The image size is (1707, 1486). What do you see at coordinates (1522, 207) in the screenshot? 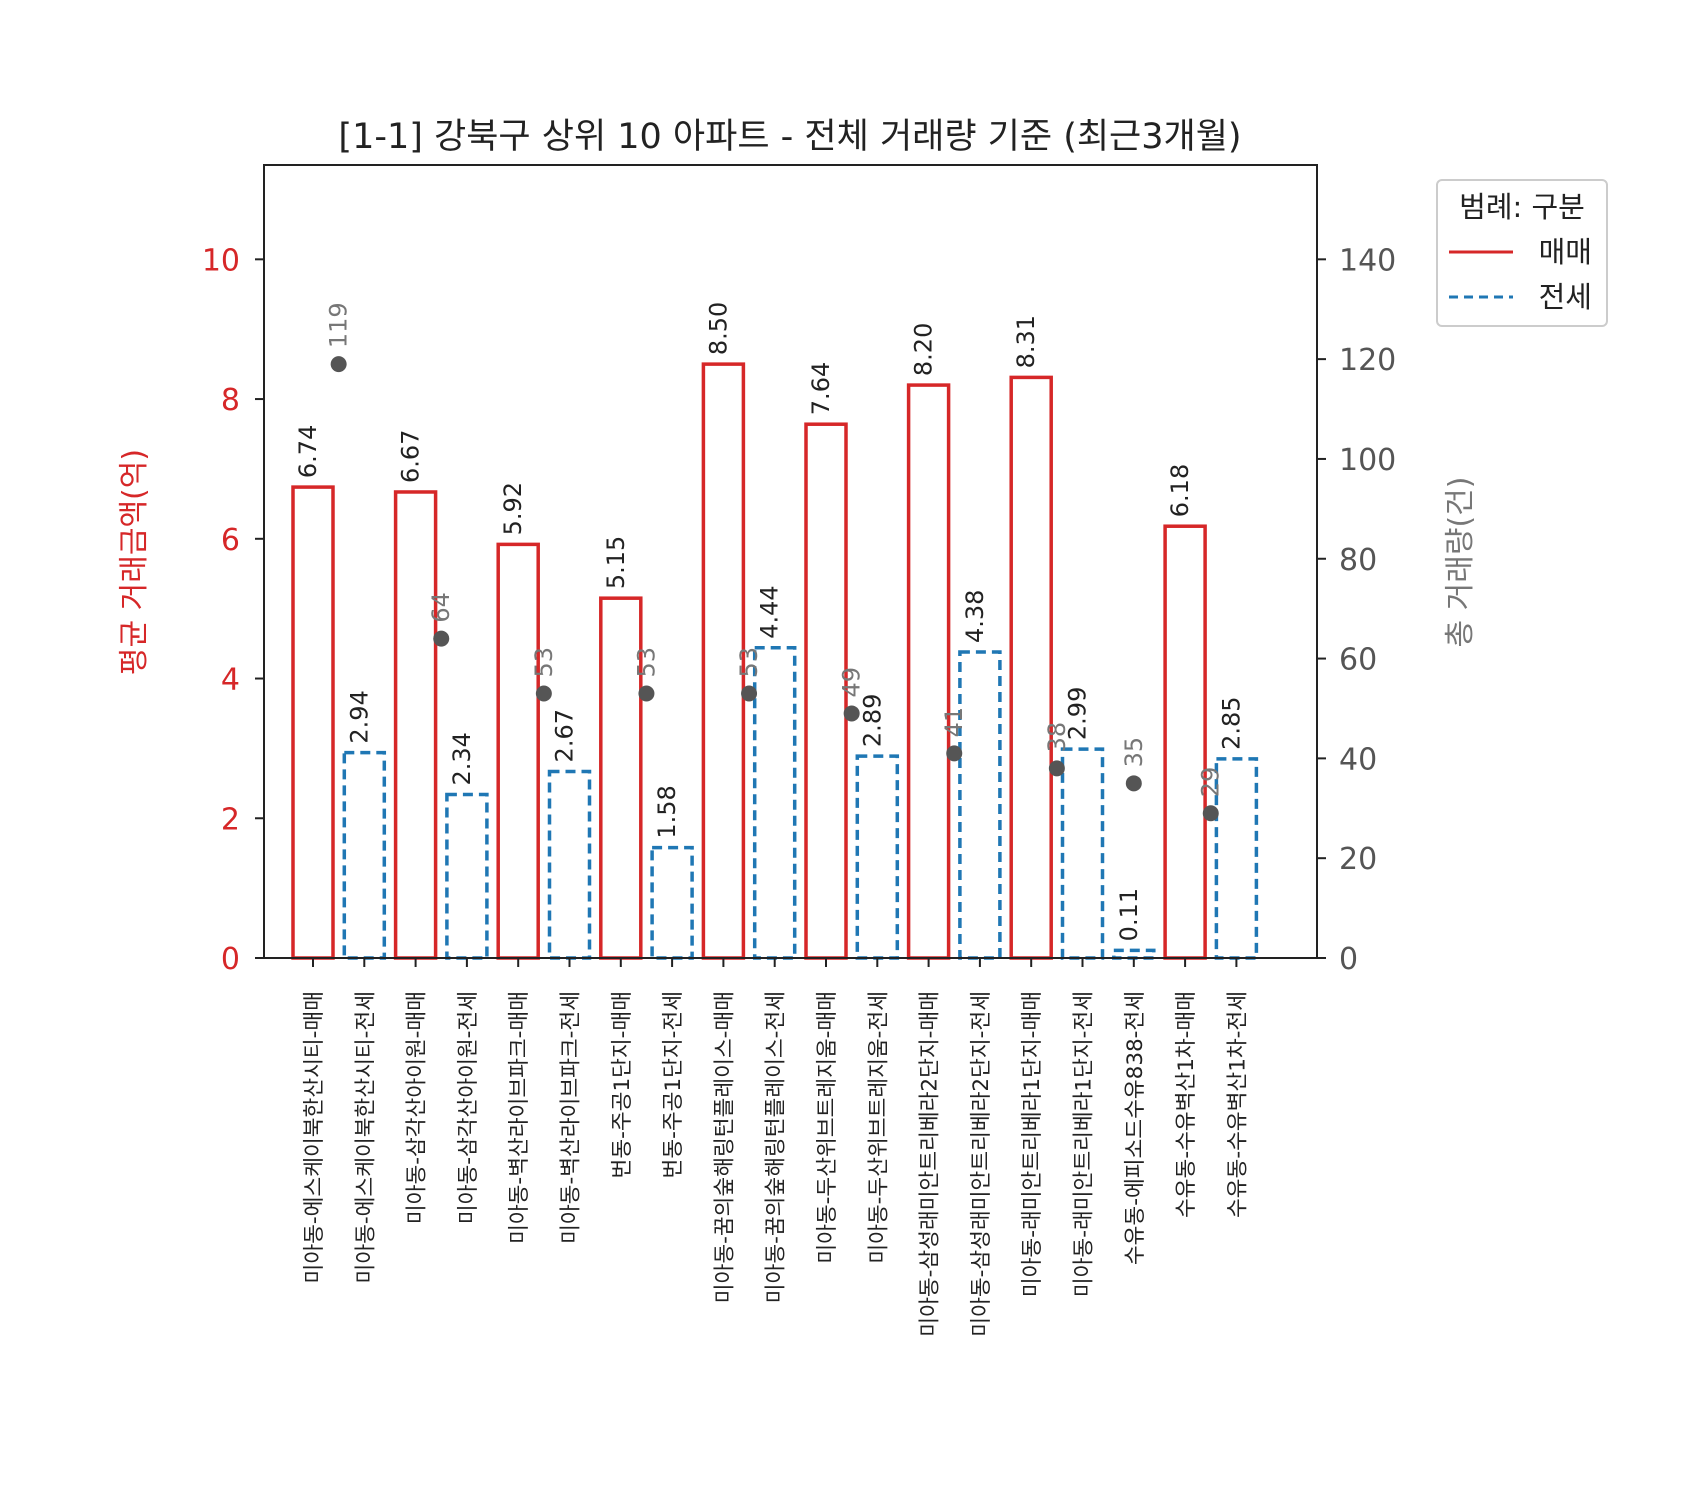
I see `legend-title: 범례: 구분` at bounding box center [1522, 207].